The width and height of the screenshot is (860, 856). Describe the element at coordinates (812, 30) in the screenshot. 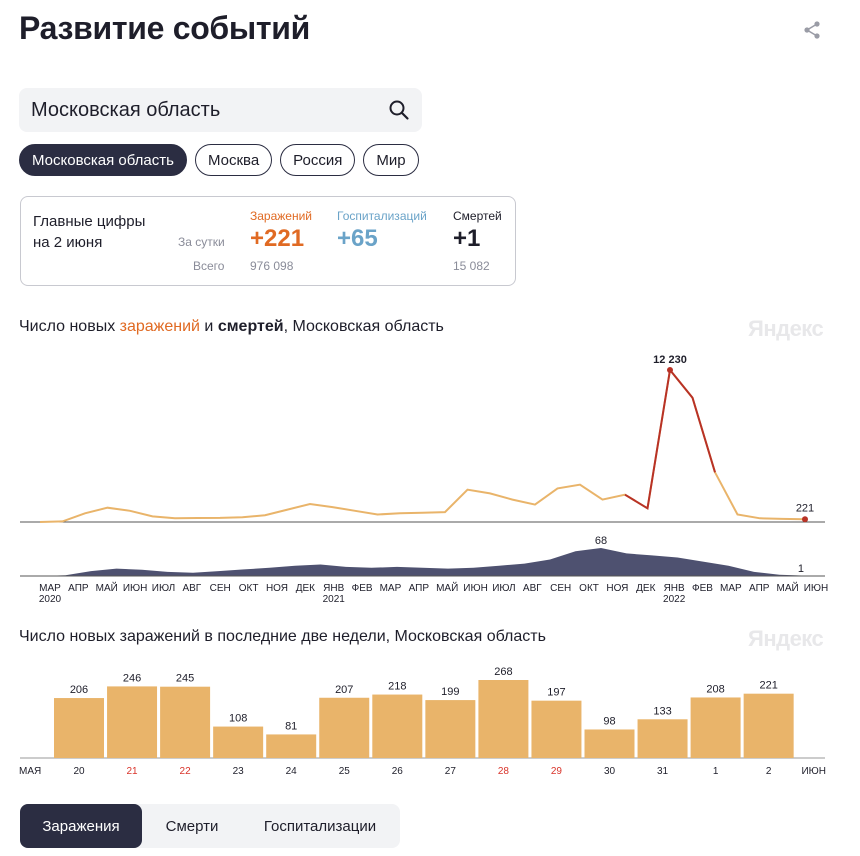

I see `share-icon` at that location.